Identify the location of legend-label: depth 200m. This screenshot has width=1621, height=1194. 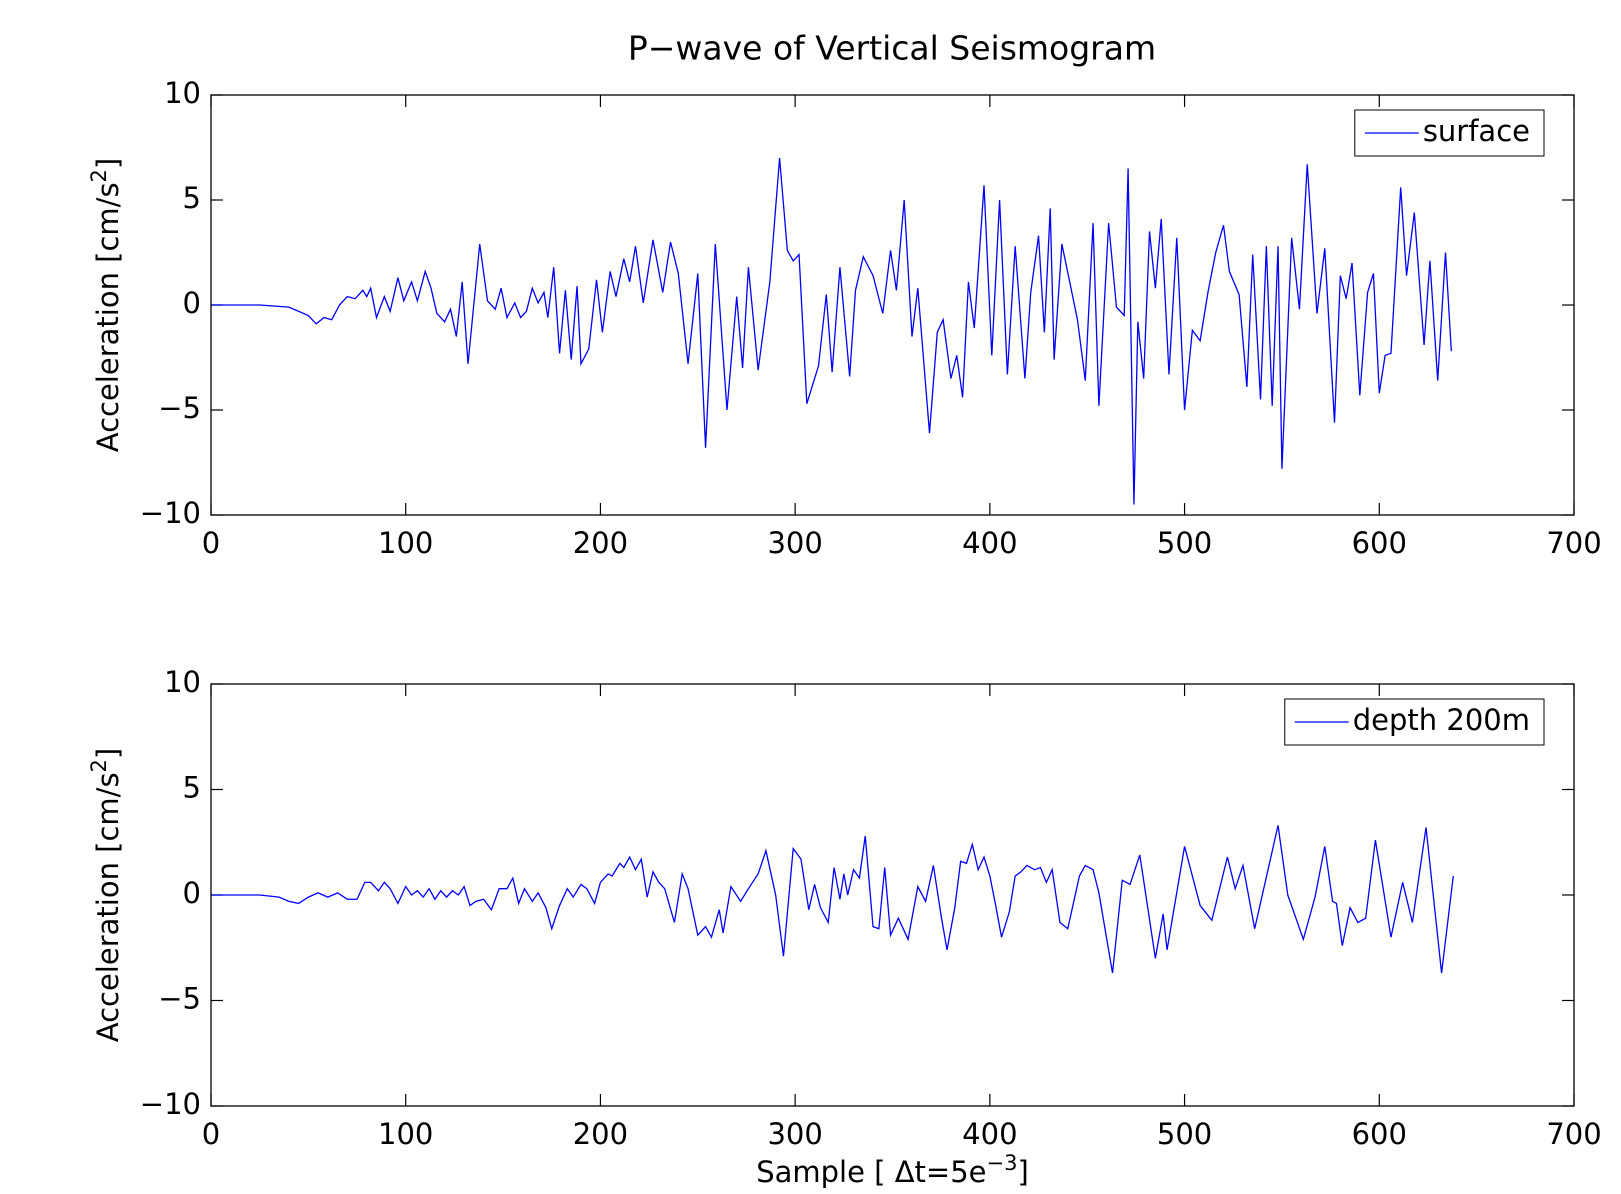
(1441, 720).